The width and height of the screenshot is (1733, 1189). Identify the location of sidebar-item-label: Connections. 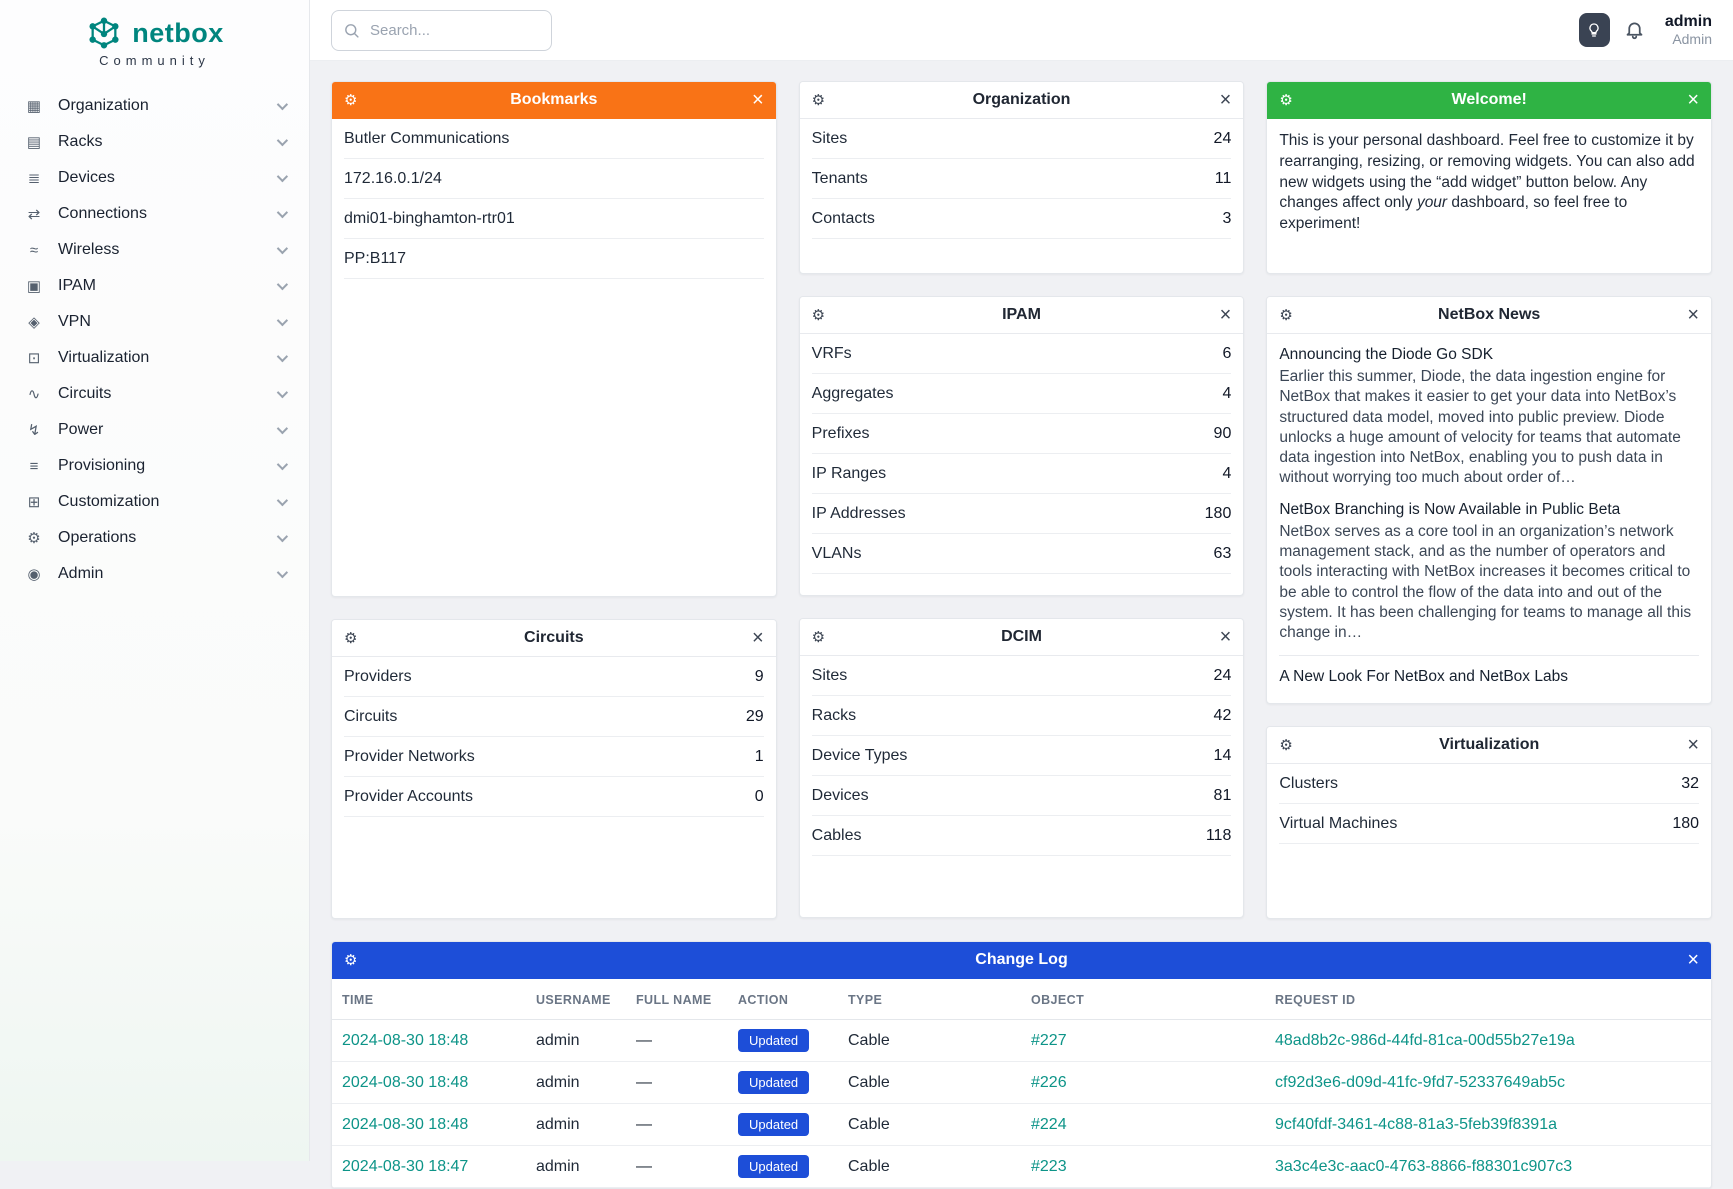
(102, 213).